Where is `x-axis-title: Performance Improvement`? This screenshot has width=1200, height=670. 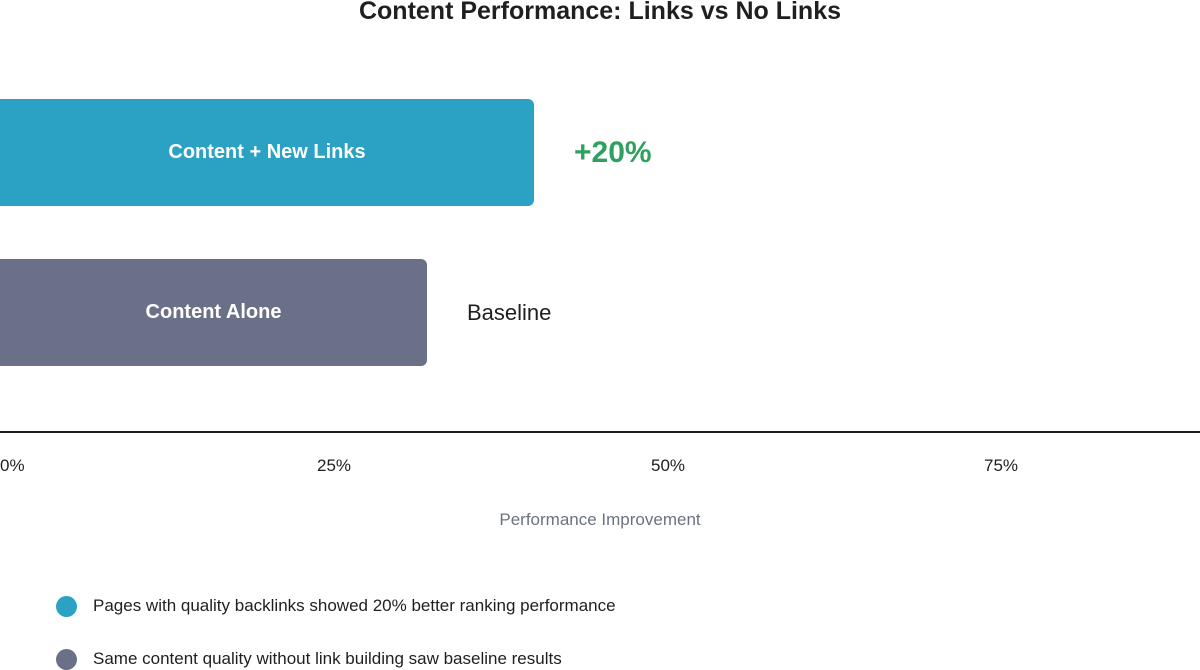 x-axis-title: Performance Improvement is located at coordinates (600, 519).